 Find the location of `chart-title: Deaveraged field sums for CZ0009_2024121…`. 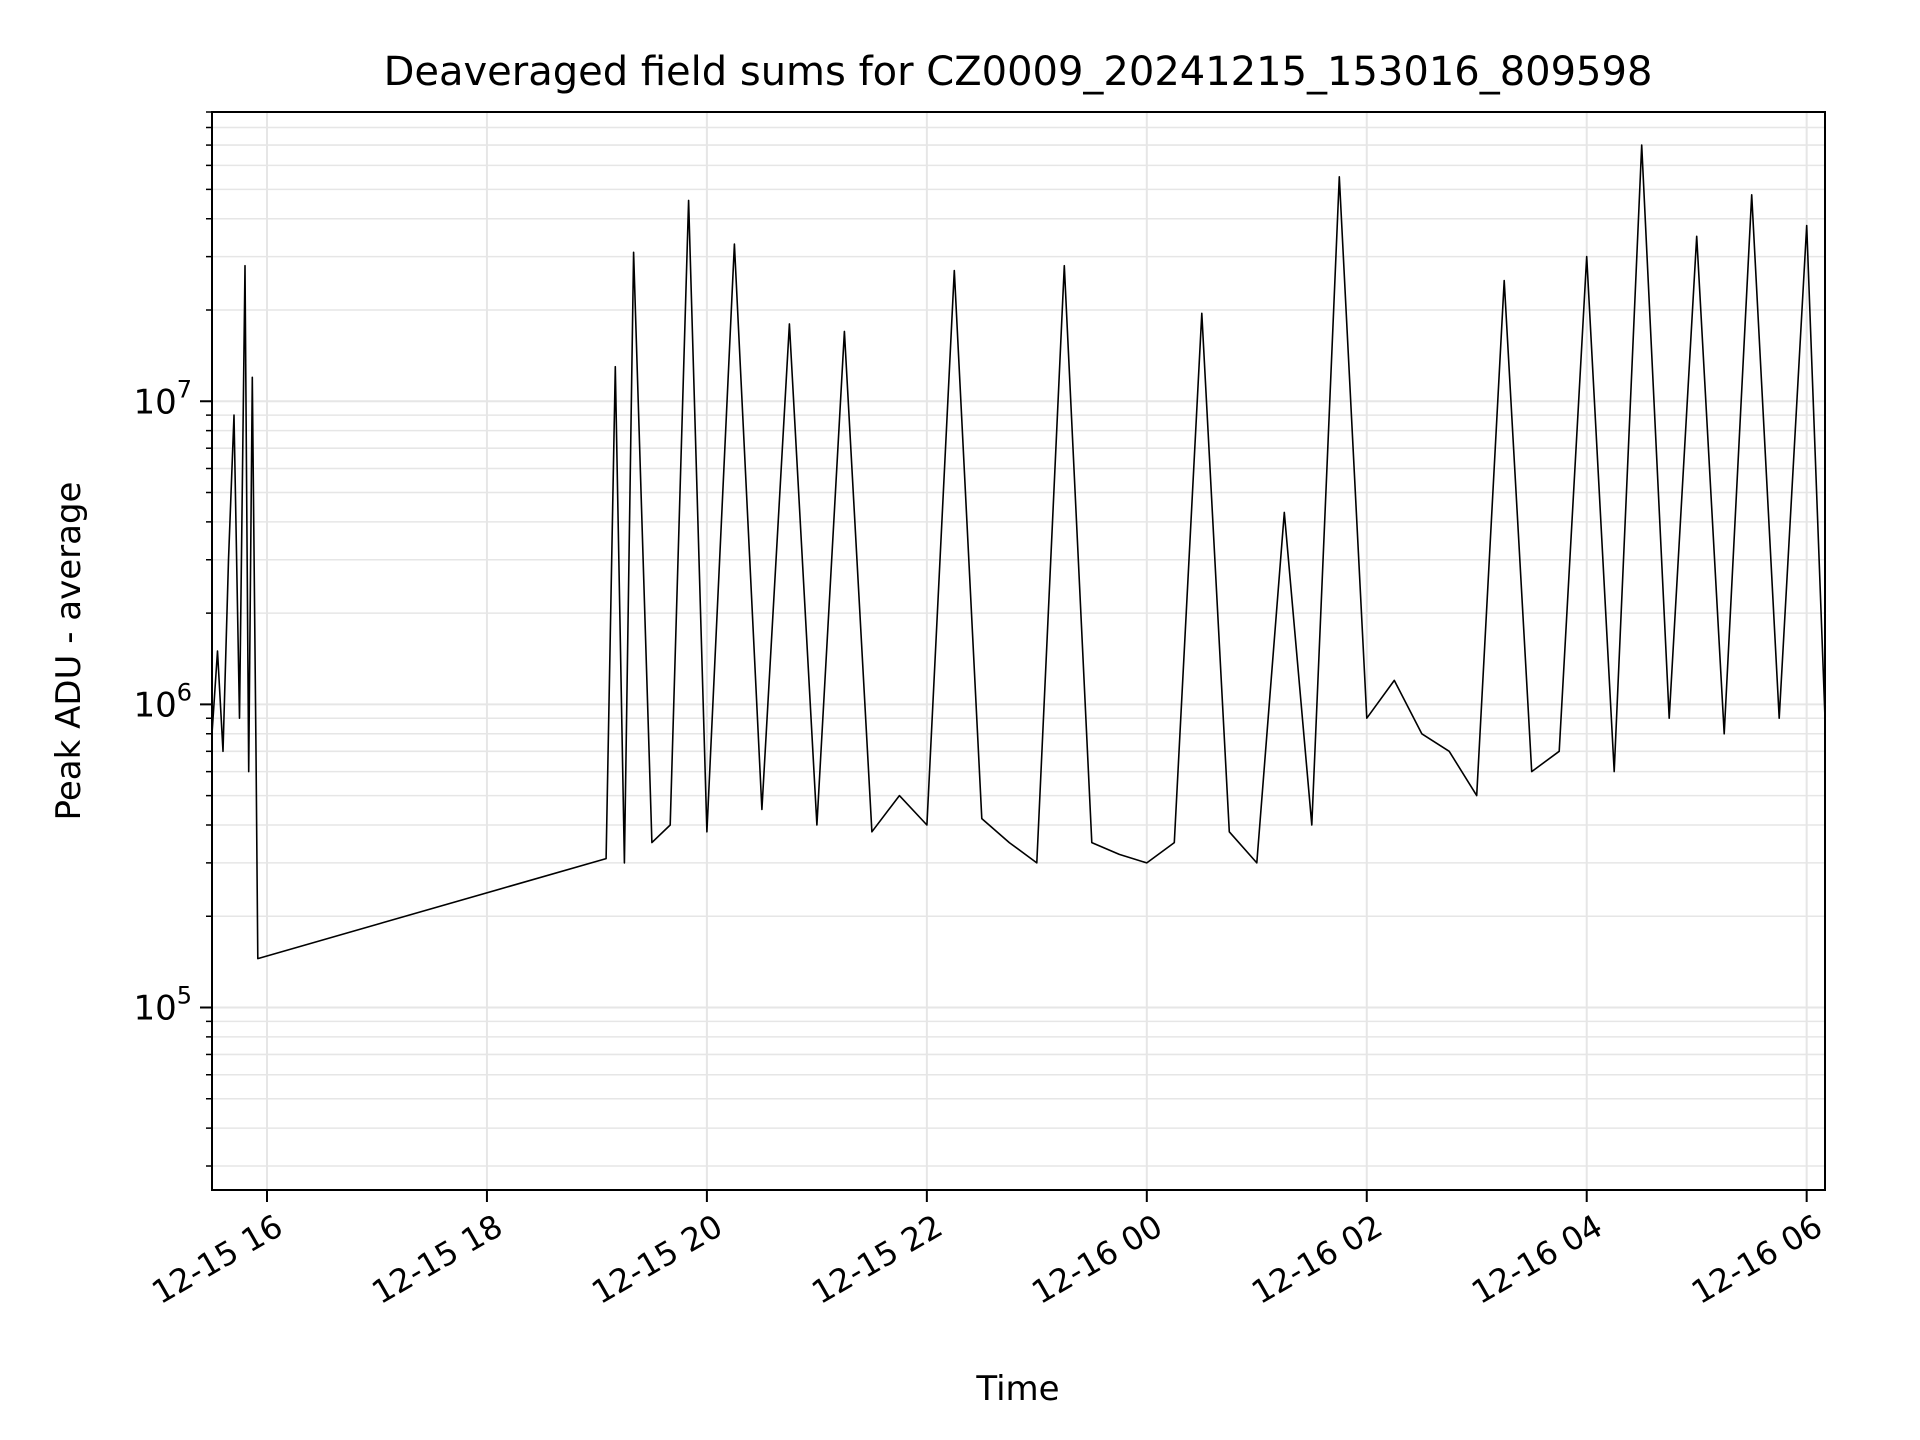

chart-title: Deaveraged field sums for CZ0009_2024121… is located at coordinates (1018, 72).